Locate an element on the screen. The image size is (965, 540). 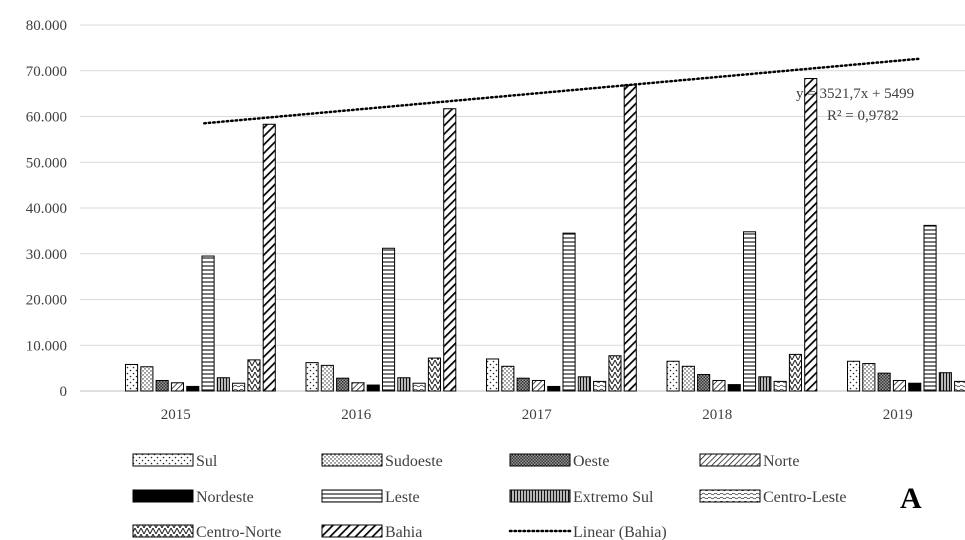
bar-centro-leste-2019 is located at coordinates (959, 386).